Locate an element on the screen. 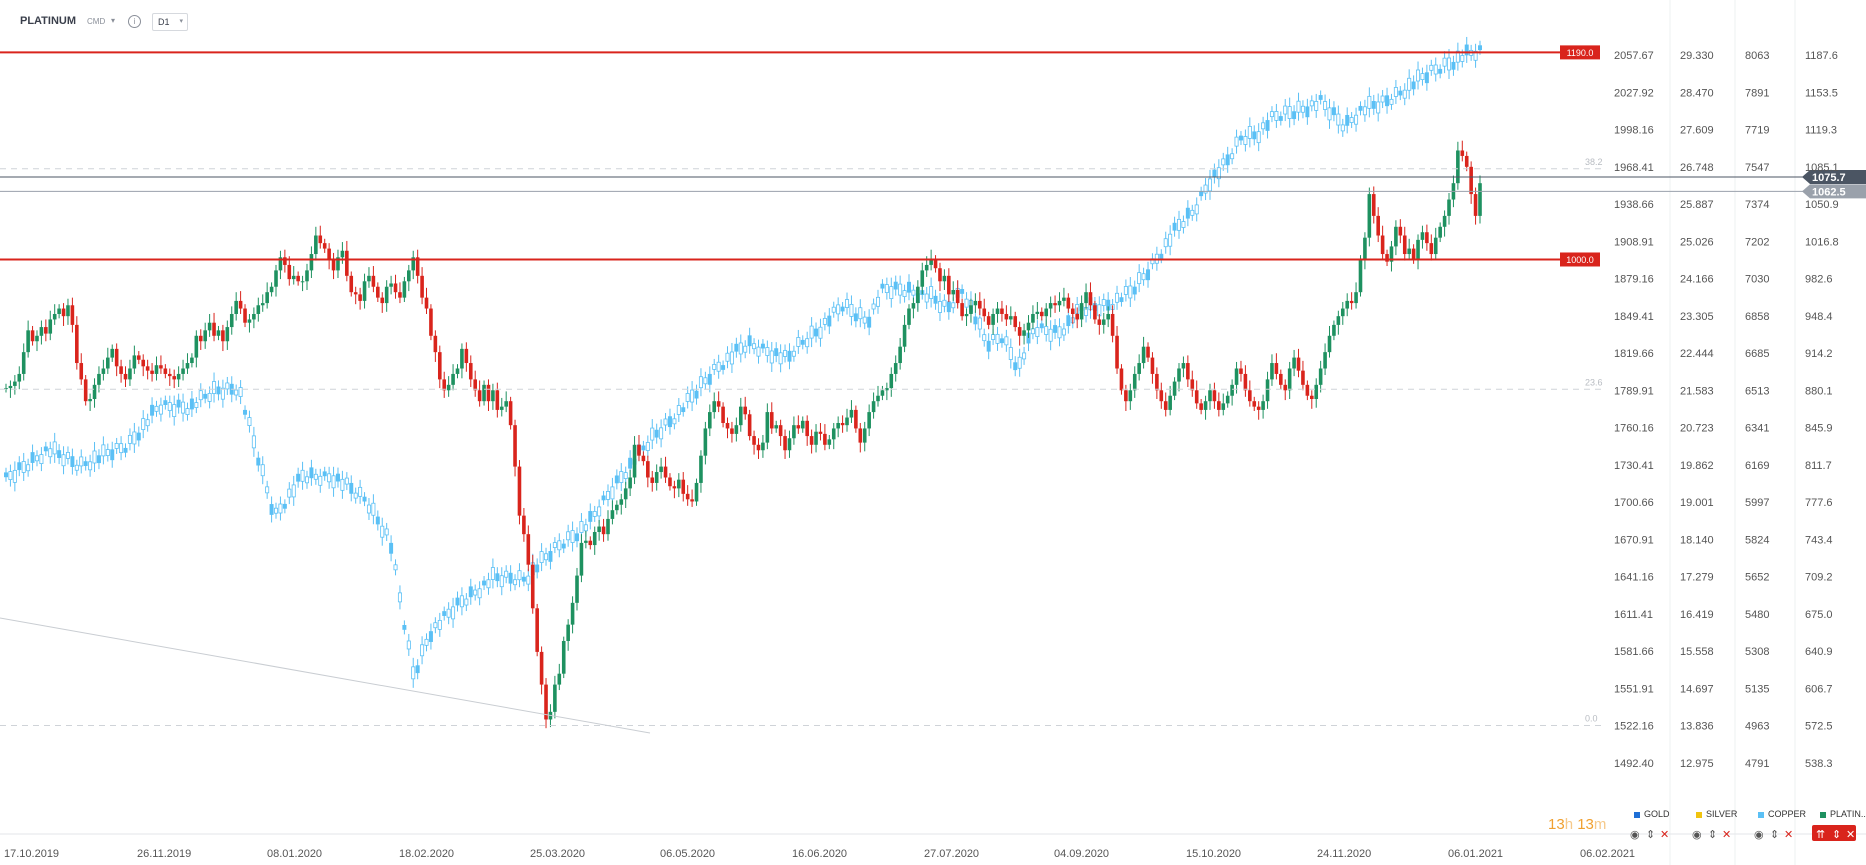  price-tick-label: 709.2 is located at coordinates (1819, 578).